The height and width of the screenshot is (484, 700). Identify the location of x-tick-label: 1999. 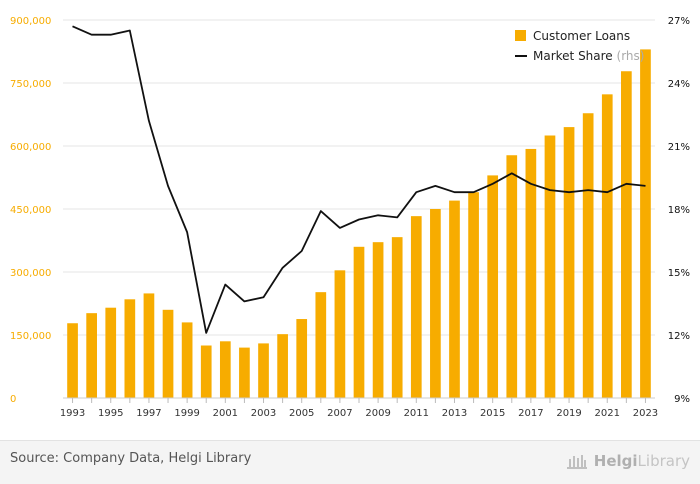
(186, 413).